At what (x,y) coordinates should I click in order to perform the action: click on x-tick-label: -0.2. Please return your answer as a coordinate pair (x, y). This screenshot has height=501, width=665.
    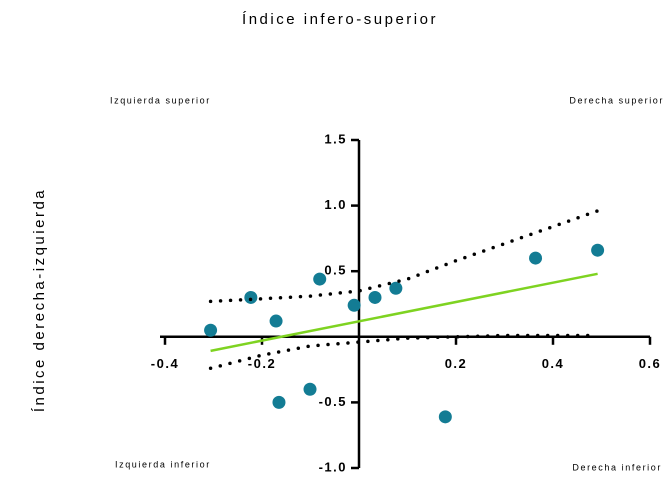
    Looking at the image, I should click on (262, 363).